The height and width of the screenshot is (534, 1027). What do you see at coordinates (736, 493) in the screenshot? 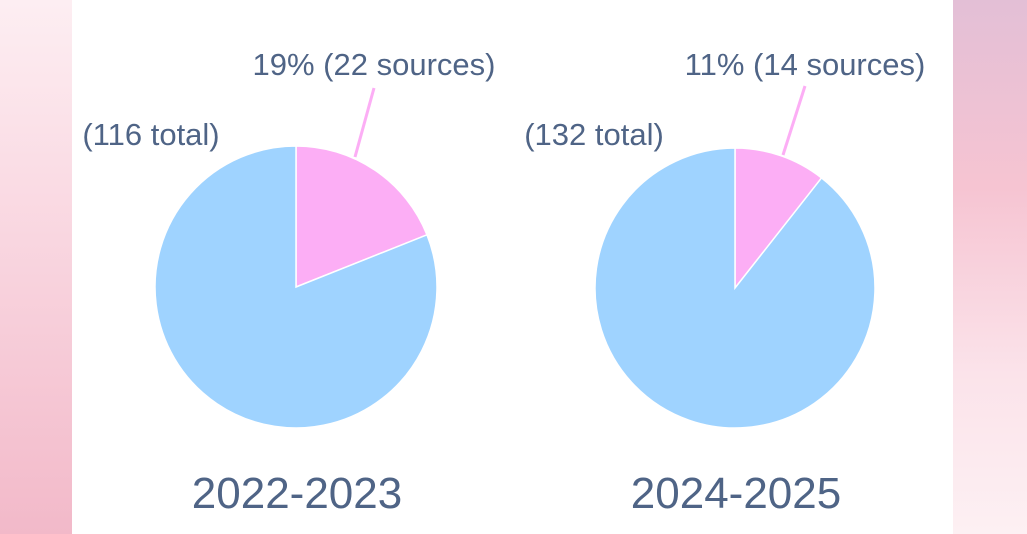
I see `pie-title: 2024-2025` at bounding box center [736, 493].